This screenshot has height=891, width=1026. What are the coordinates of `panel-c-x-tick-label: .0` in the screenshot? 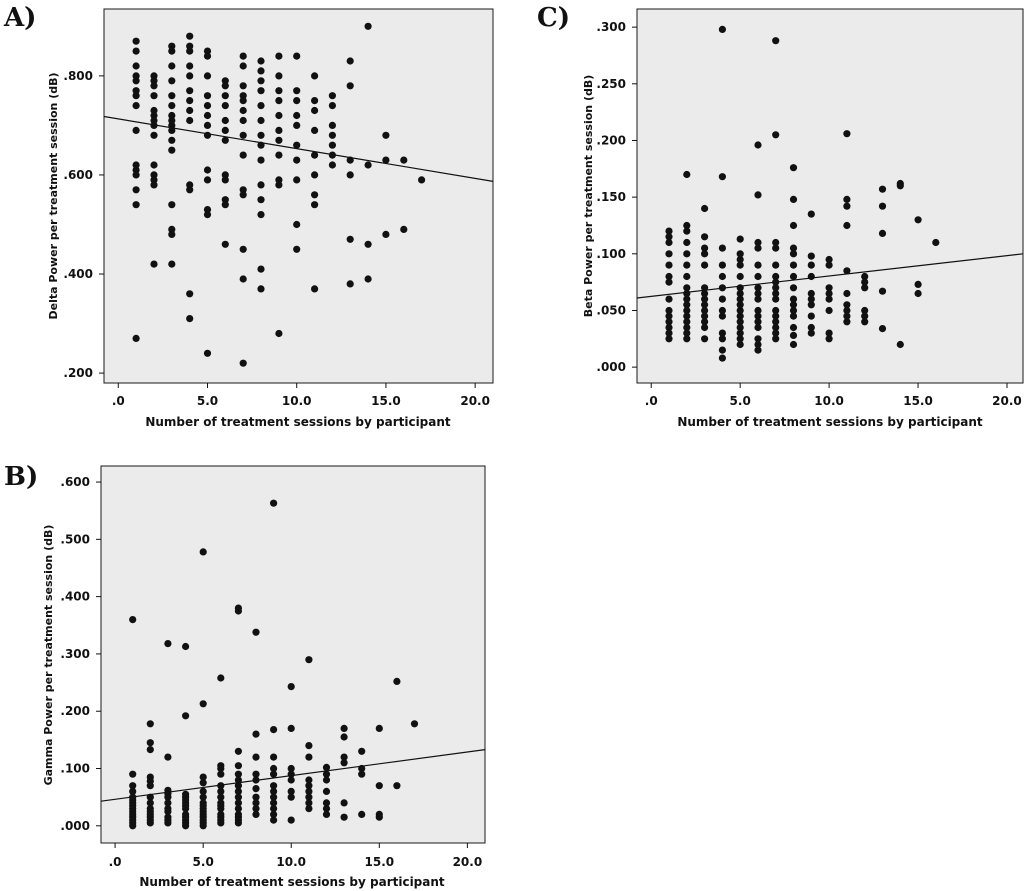 It's located at (651, 401).